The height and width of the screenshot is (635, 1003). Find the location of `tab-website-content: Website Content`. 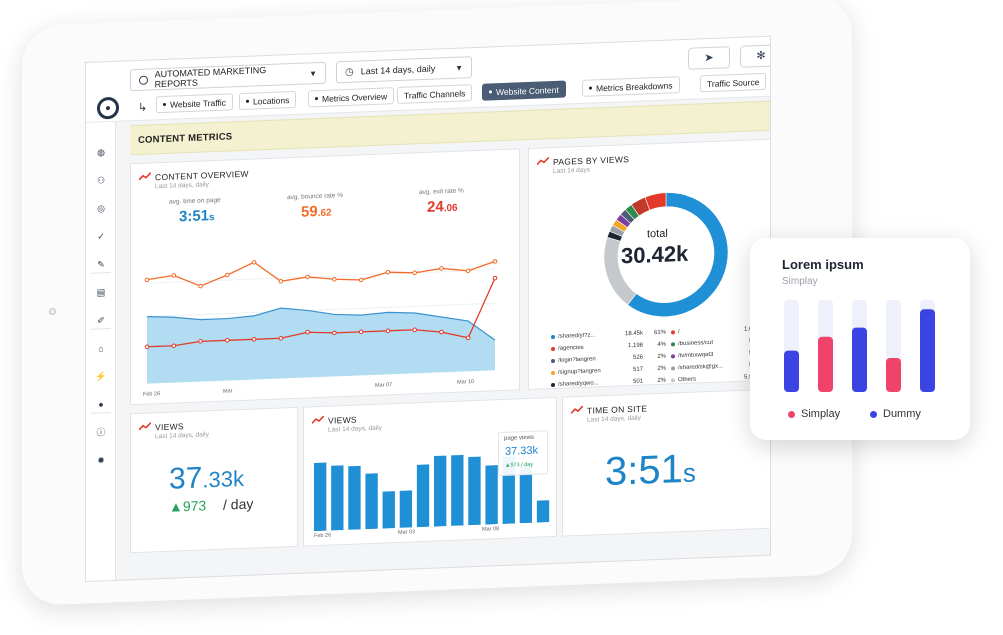

tab-website-content: Website Content is located at coordinates (524, 90).